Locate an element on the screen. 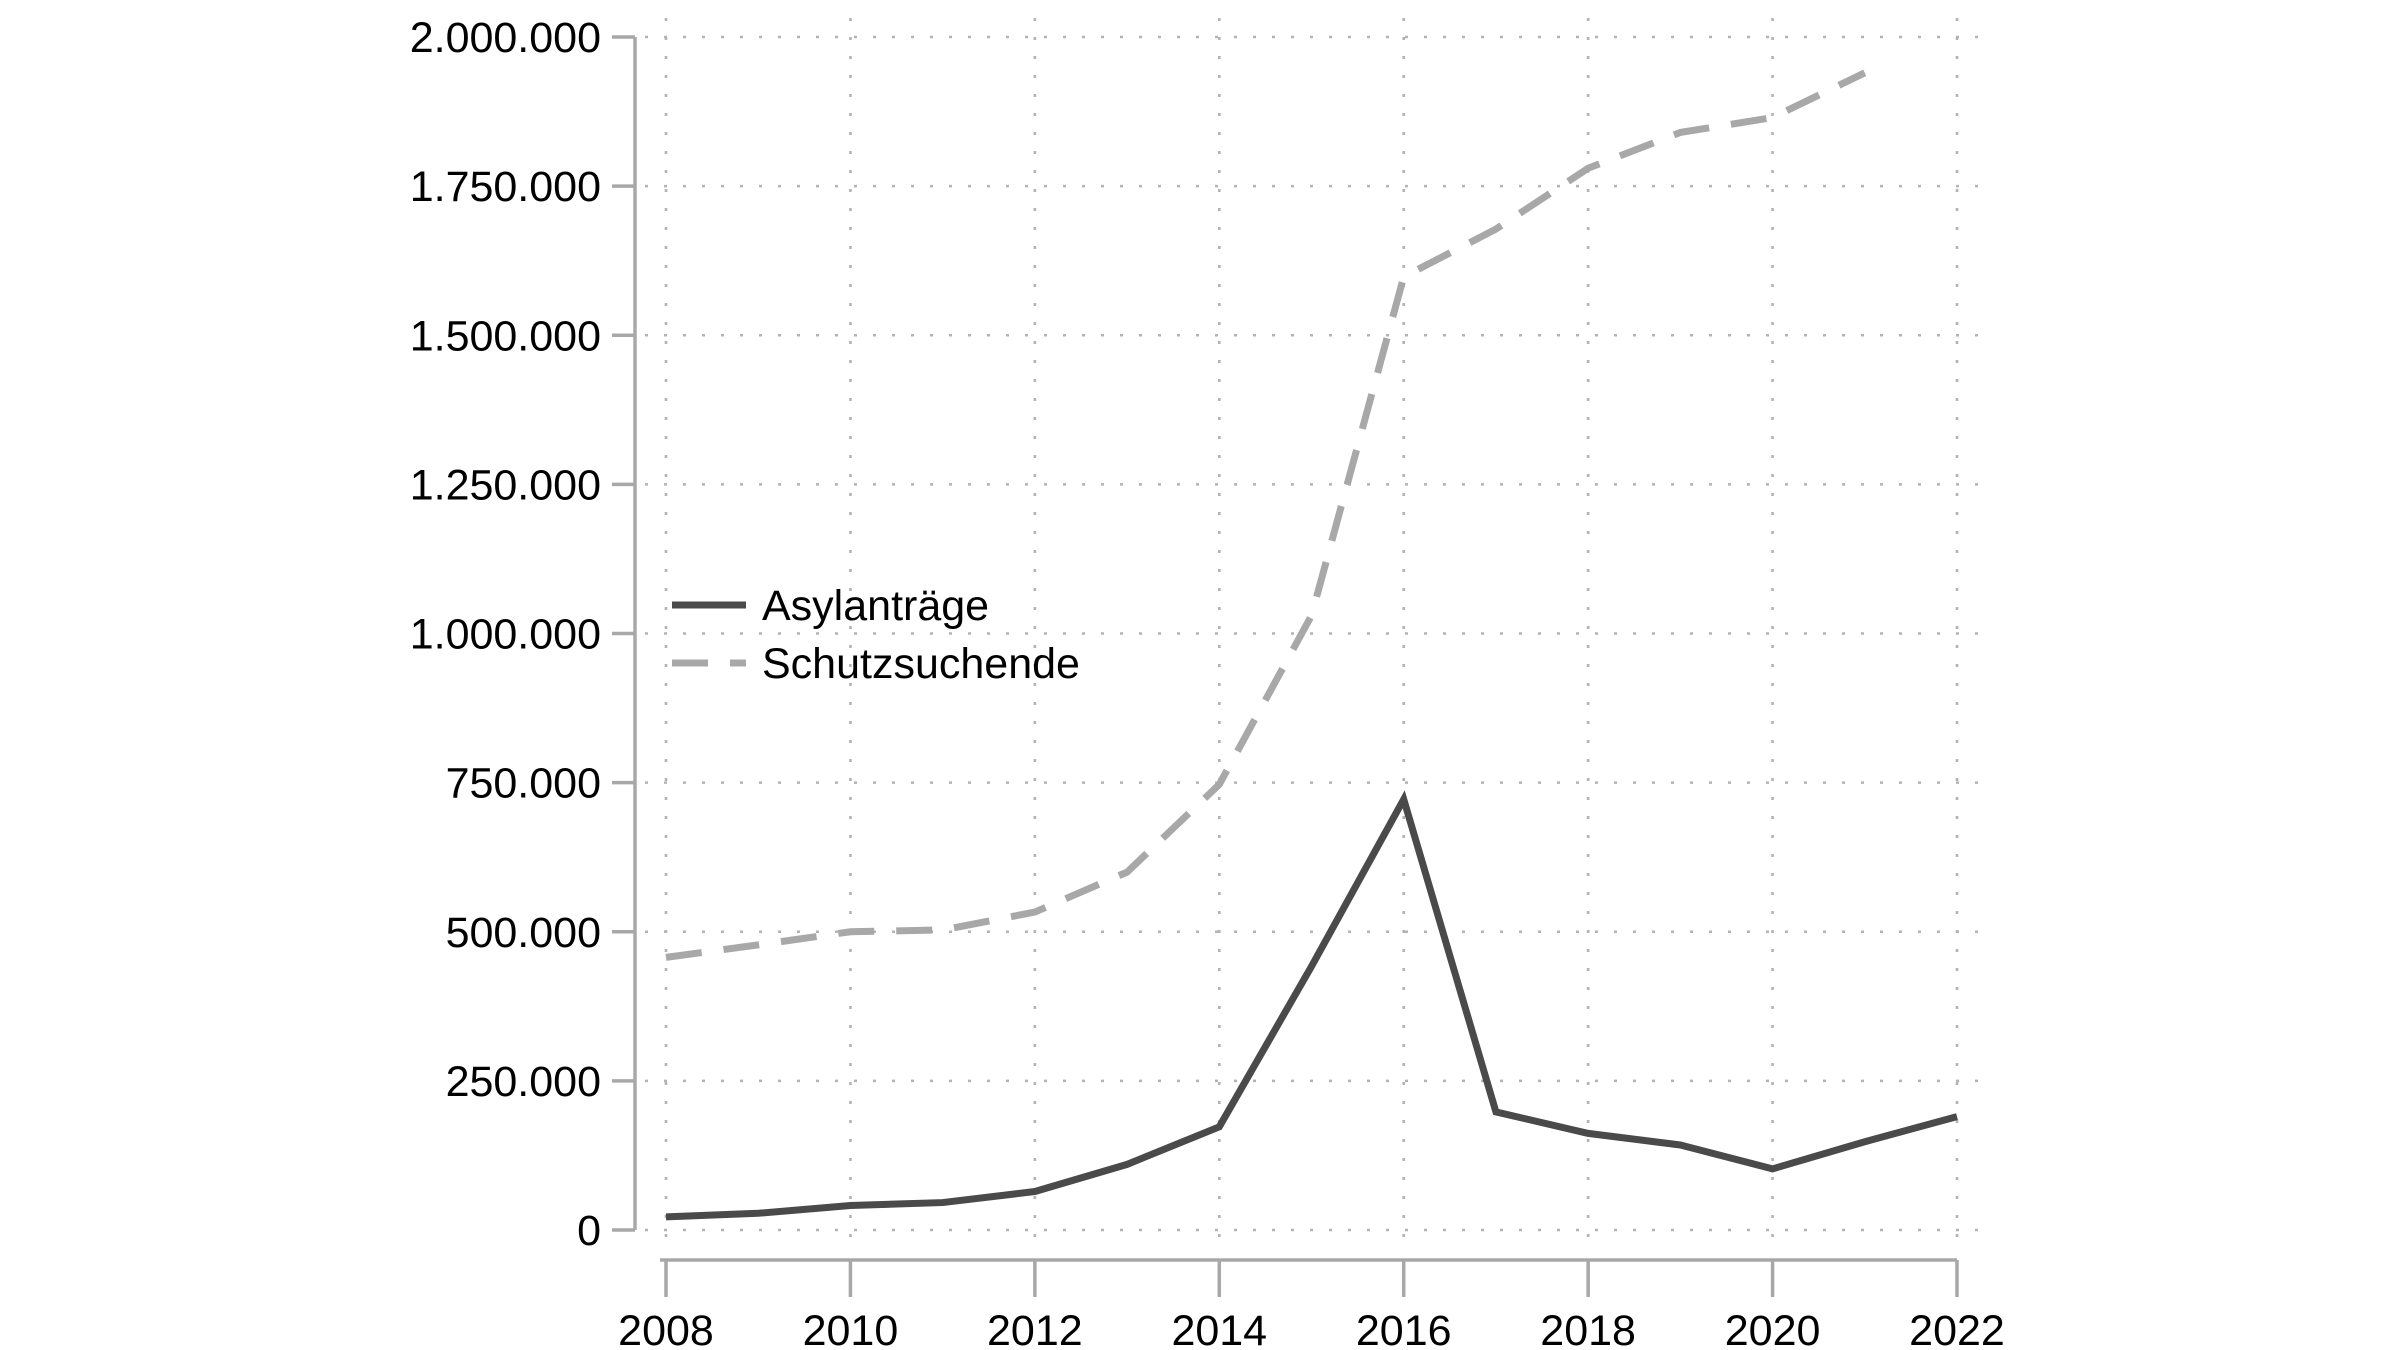 The image size is (2400, 1350). legend-item: Schutzsuchende is located at coordinates (876, 664).